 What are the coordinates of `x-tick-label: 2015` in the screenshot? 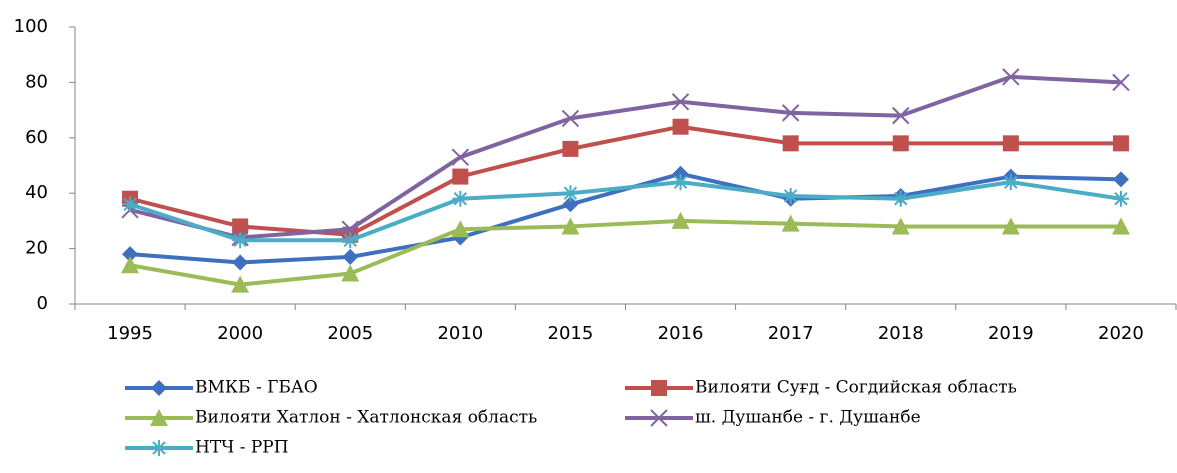 It's located at (571, 333).